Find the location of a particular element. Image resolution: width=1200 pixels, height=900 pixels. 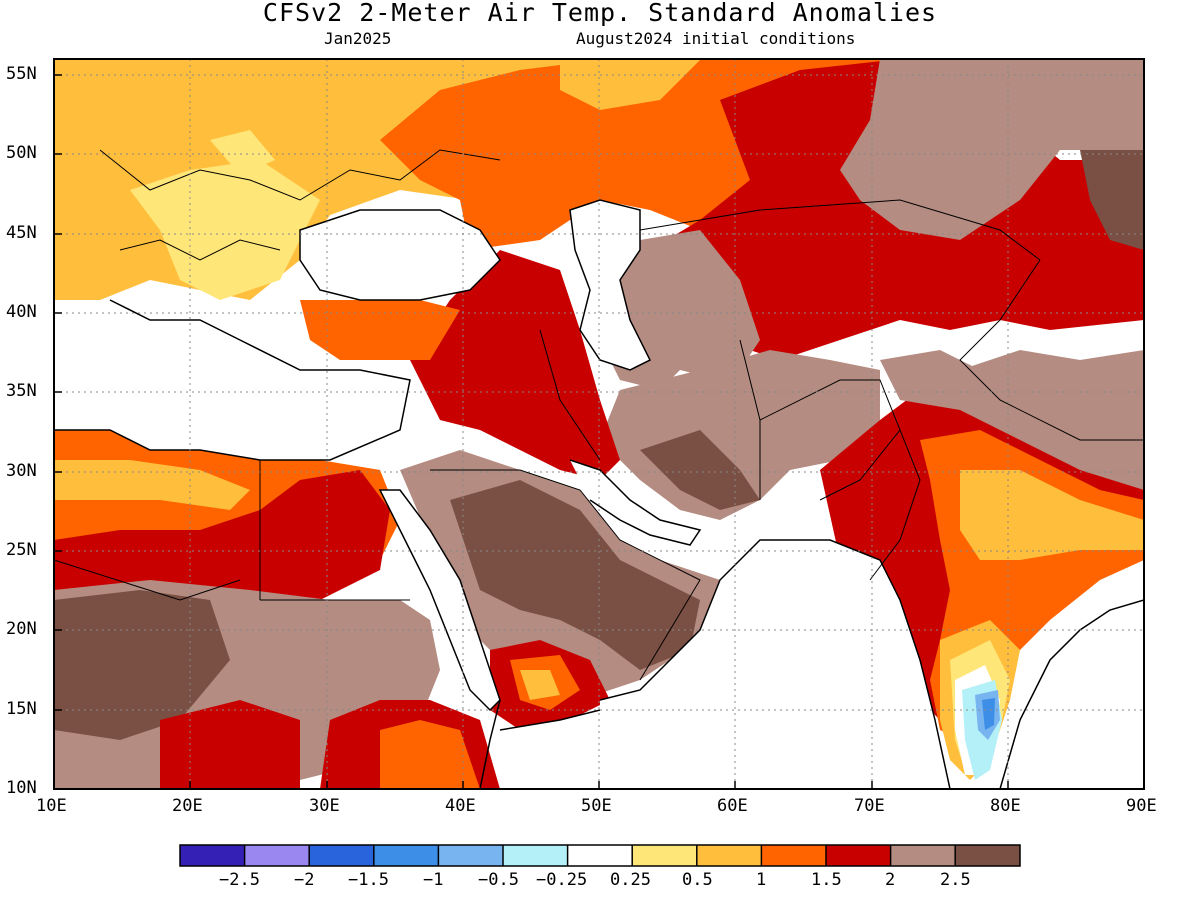

border-afghan-pakistan is located at coordinates (830, 440).